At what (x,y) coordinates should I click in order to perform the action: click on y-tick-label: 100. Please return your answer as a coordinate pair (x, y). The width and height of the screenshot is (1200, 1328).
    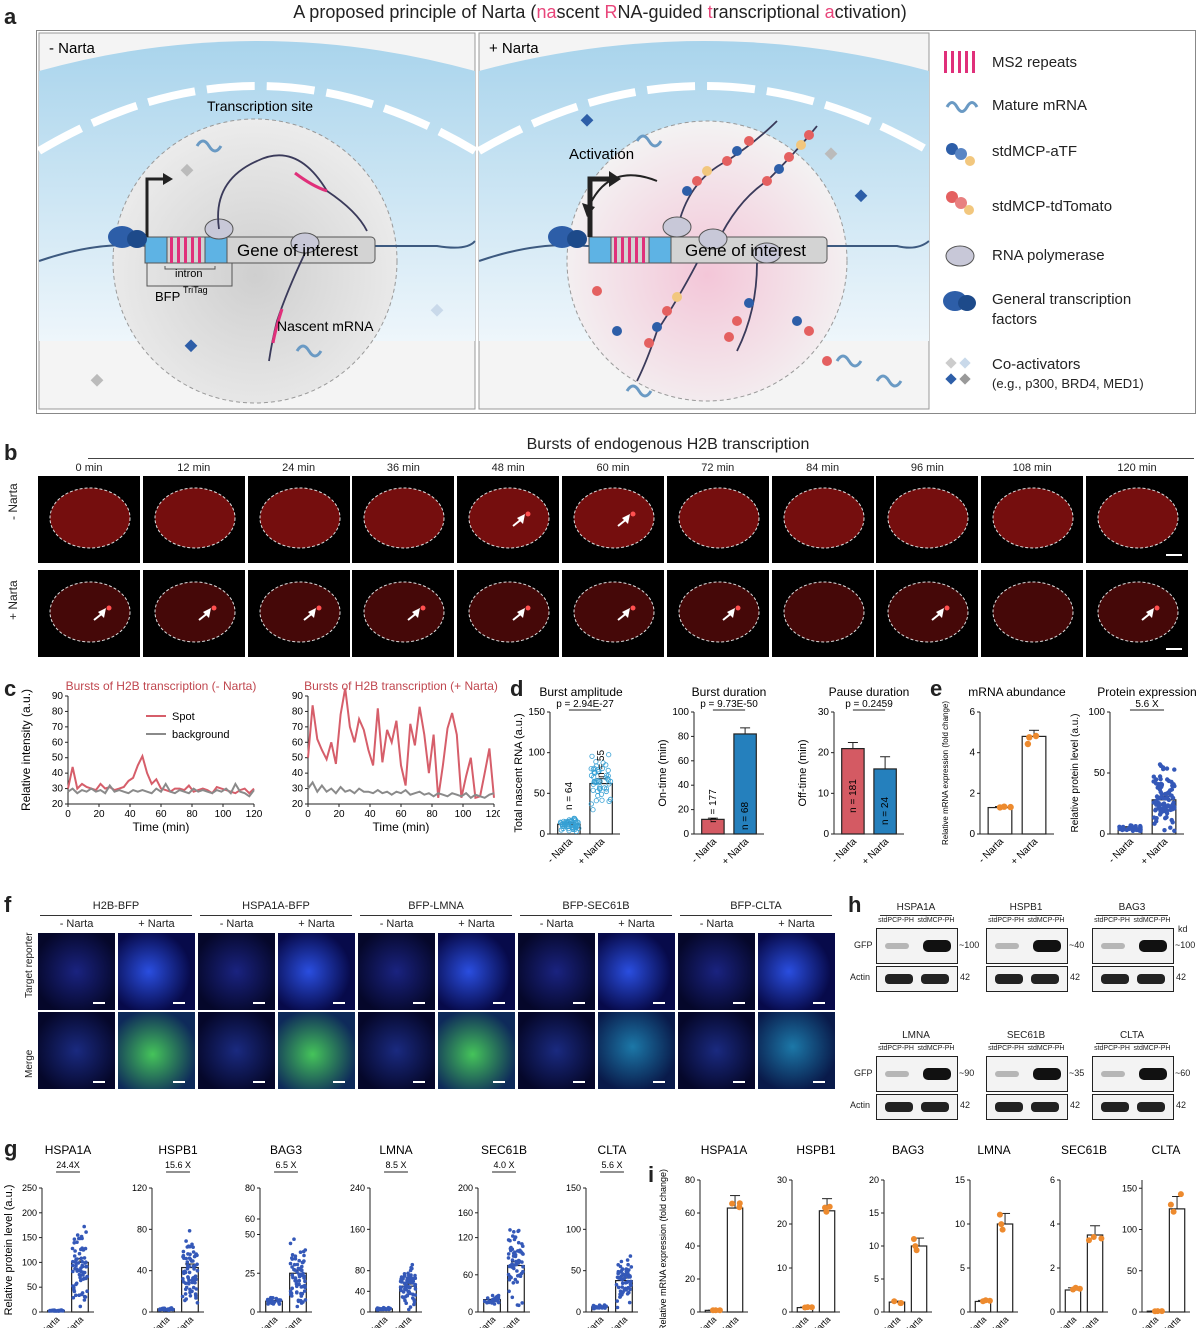
    Looking at the image, I should click on (1096, 712).